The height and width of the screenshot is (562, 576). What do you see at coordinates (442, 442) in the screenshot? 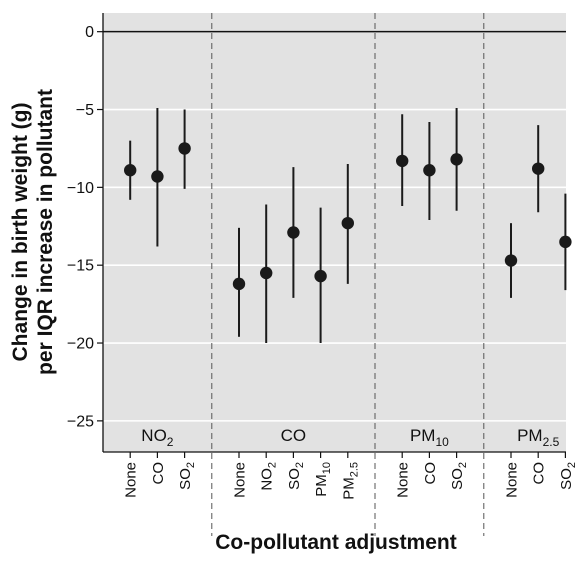
I see `panel-label-subscript: 10` at bounding box center [442, 442].